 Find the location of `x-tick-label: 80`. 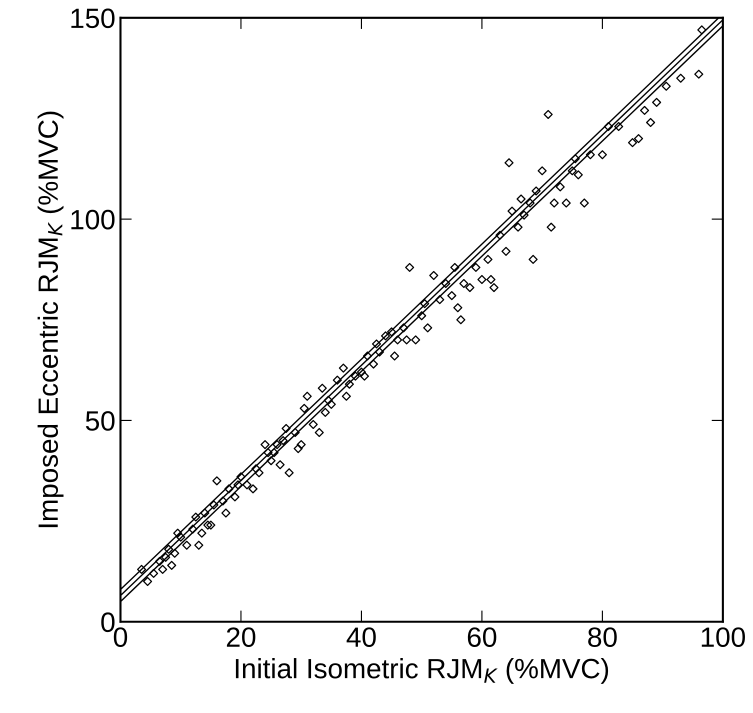

x-tick-label: 80 is located at coordinates (602, 637).